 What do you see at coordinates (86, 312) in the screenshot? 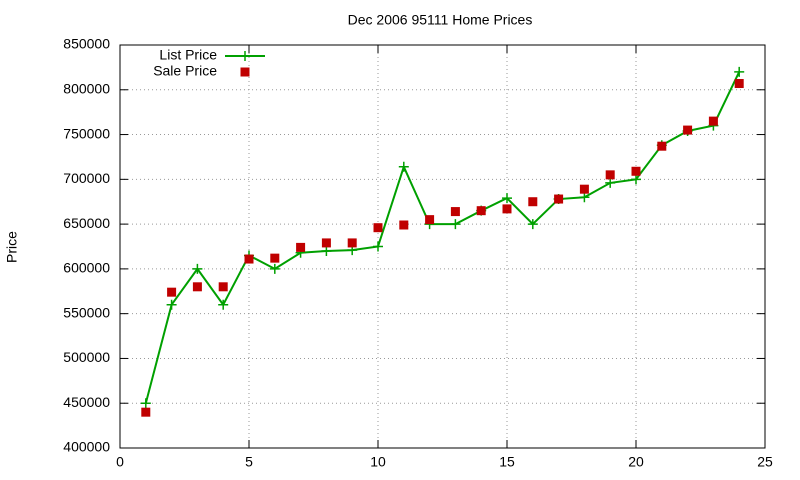
I see `y-tick-label: 550000` at bounding box center [86, 312].